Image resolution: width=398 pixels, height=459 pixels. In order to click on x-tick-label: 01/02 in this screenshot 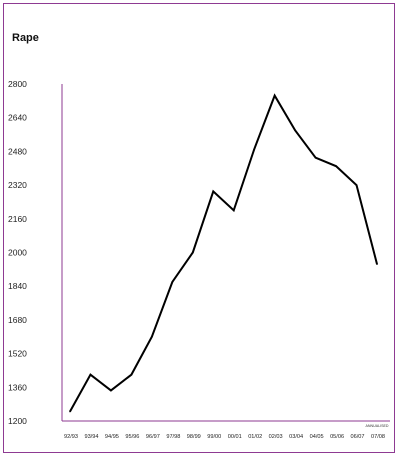, I will do `click(255, 437)`.